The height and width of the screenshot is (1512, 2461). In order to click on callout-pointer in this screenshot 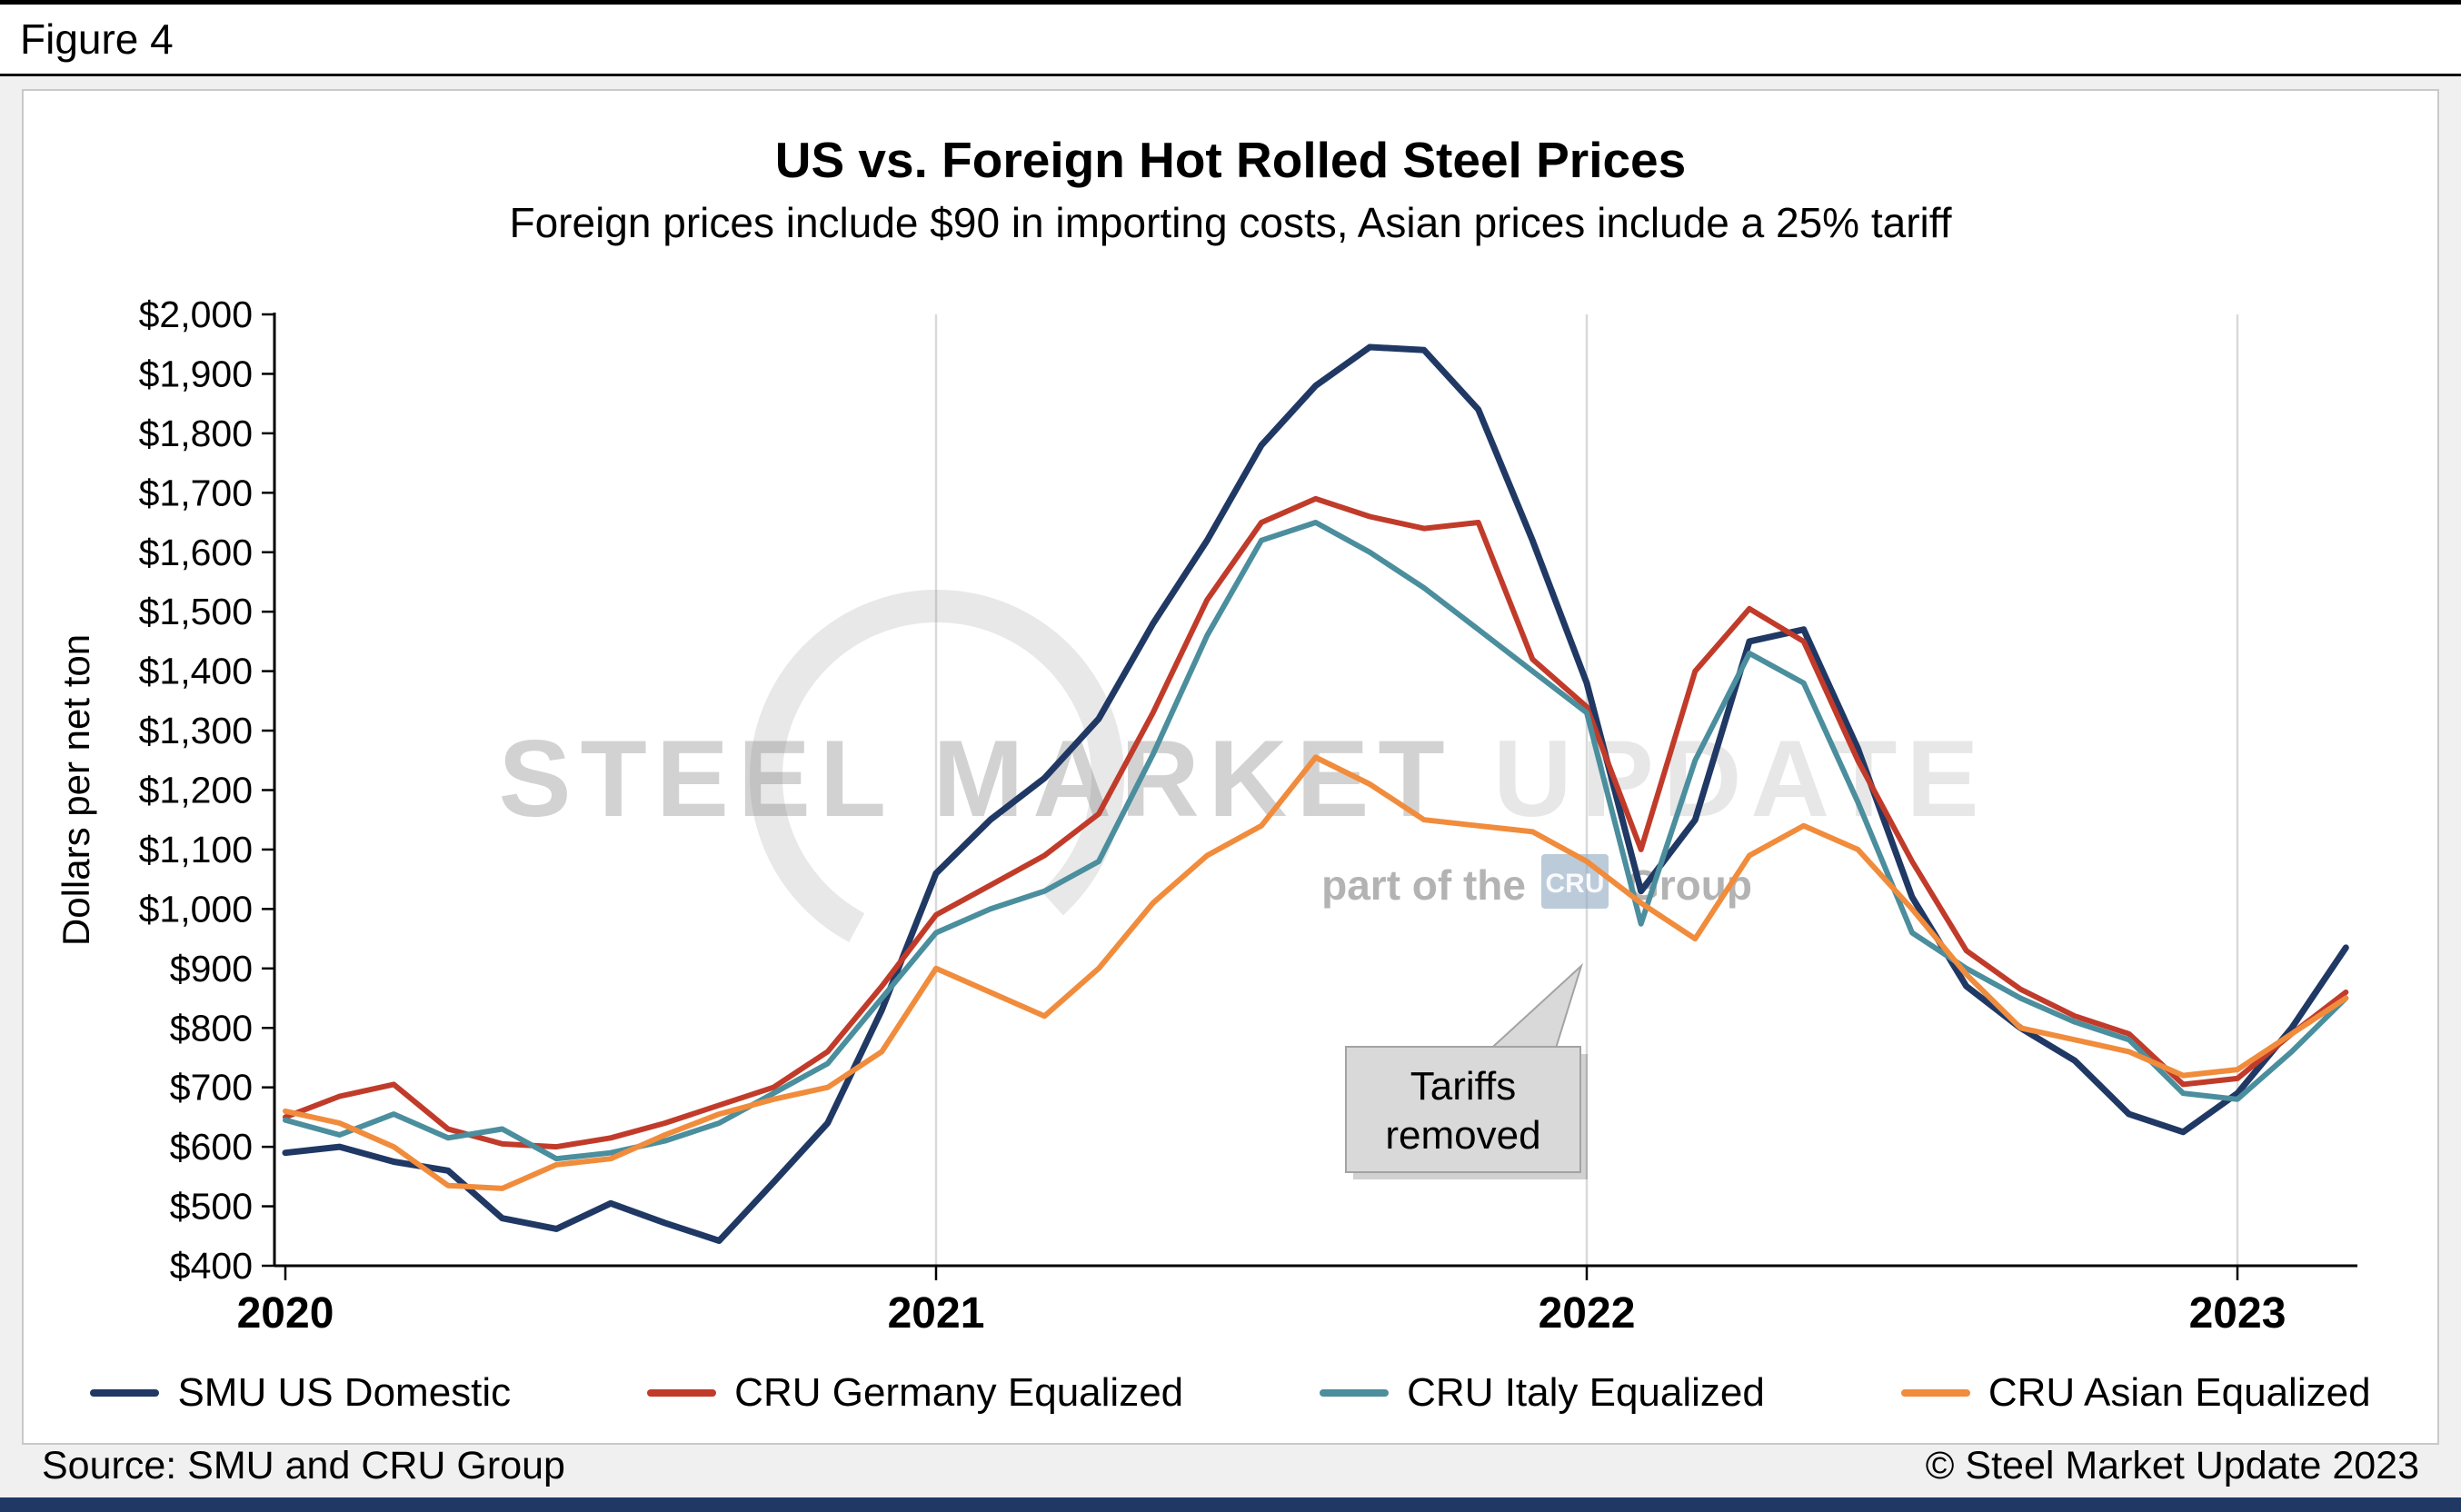, I will do `click(1533, 1008)`.